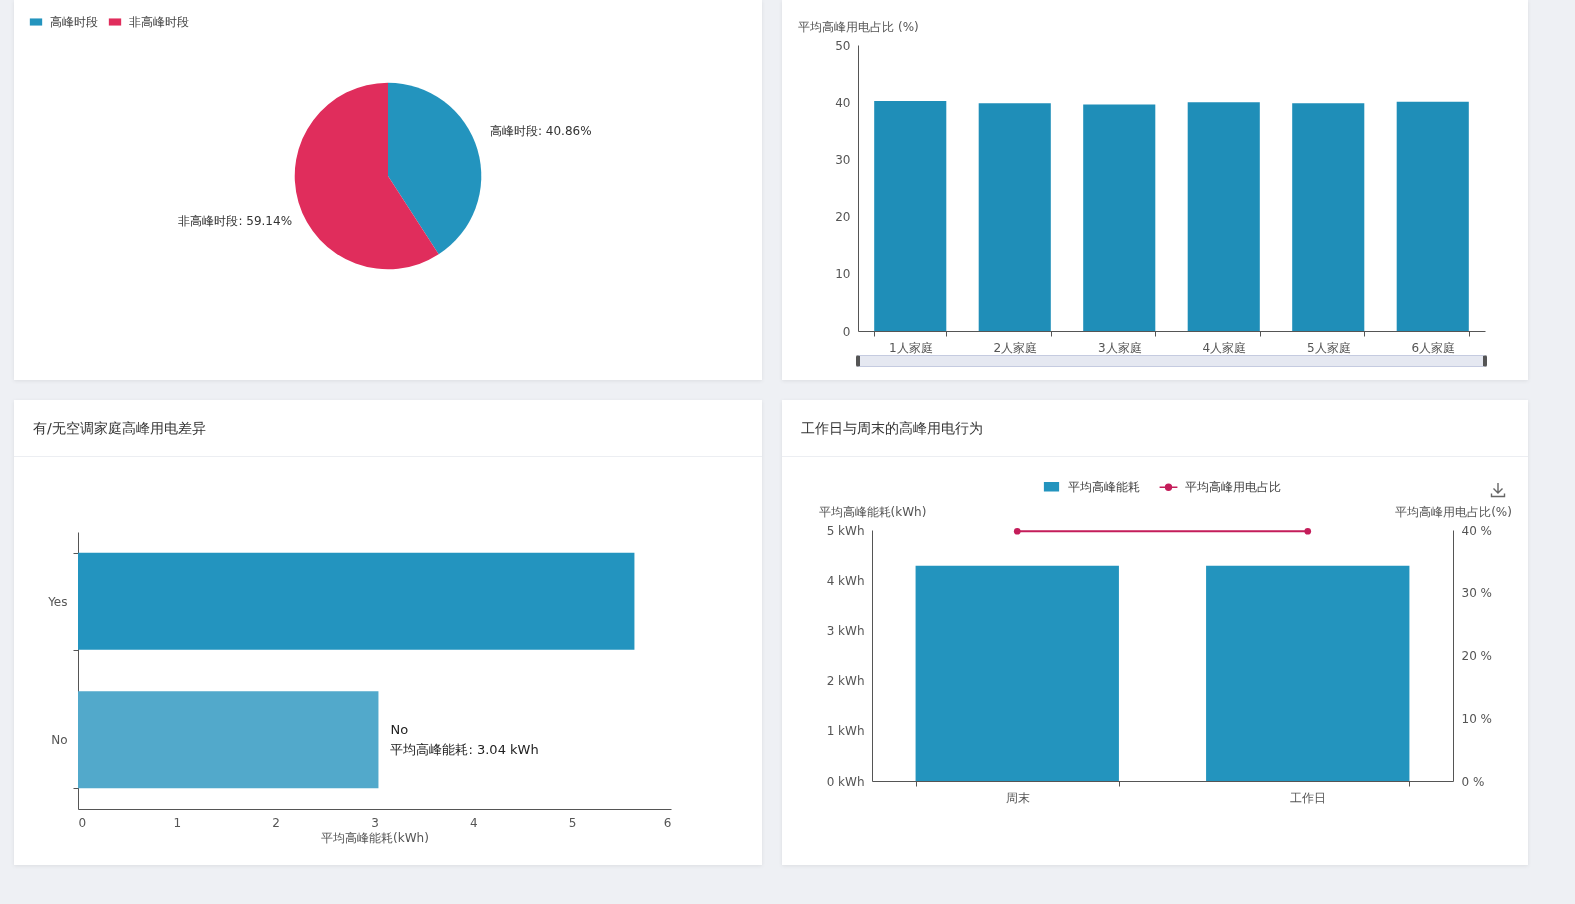 The width and height of the screenshot is (1575, 904). I want to click on y2-tick-label: 0 %, so click(1473, 781).